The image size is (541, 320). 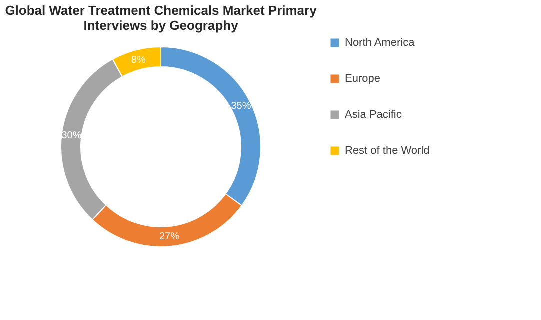 I want to click on data-label: 30%, so click(x=72, y=136).